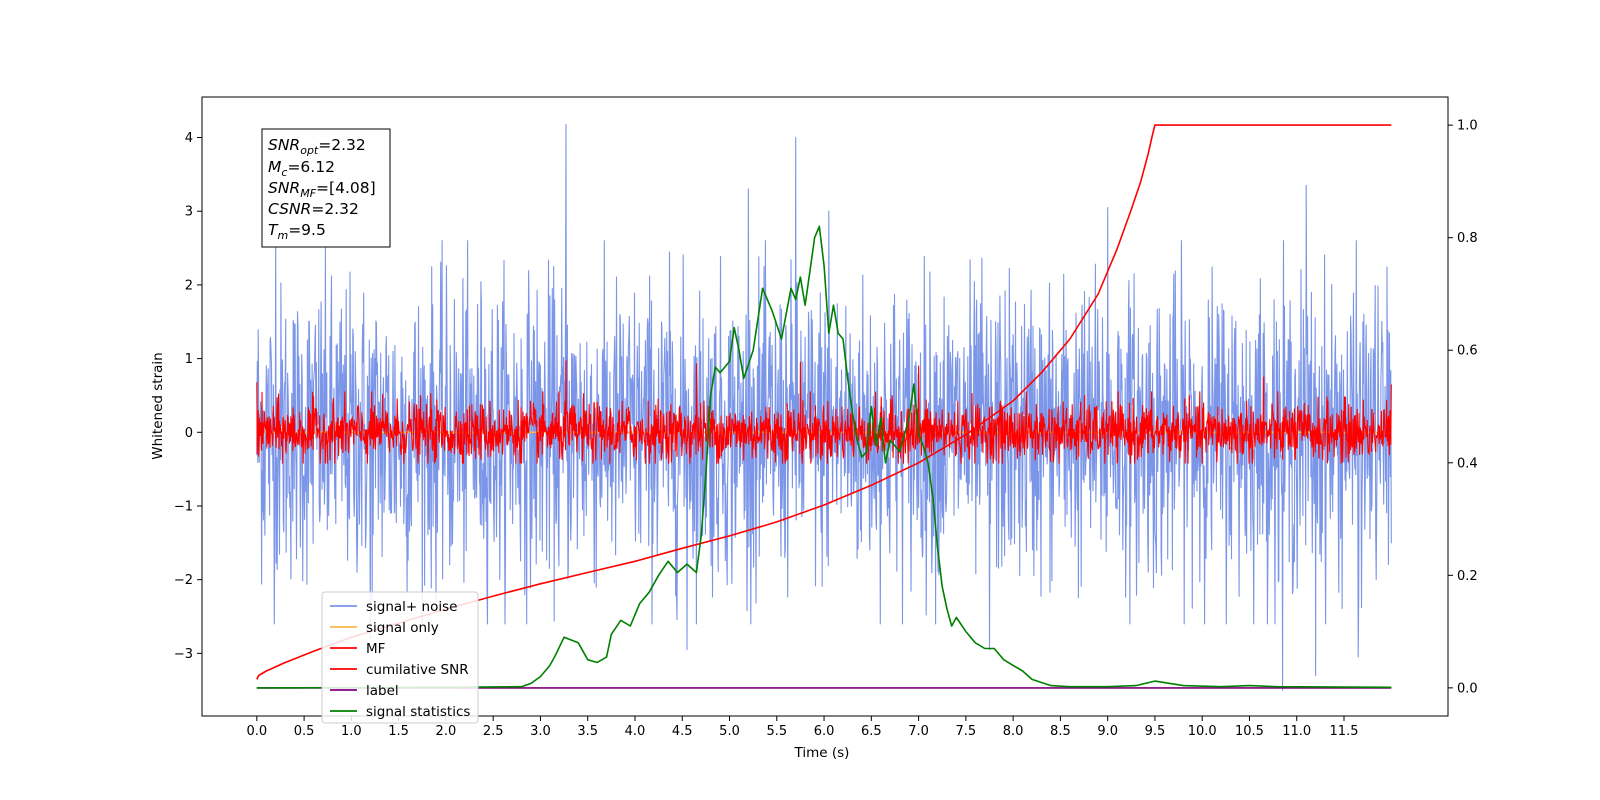 This screenshot has height=800, width=1600. What do you see at coordinates (1202, 731) in the screenshot?
I see `x-tick-label: 10.0` at bounding box center [1202, 731].